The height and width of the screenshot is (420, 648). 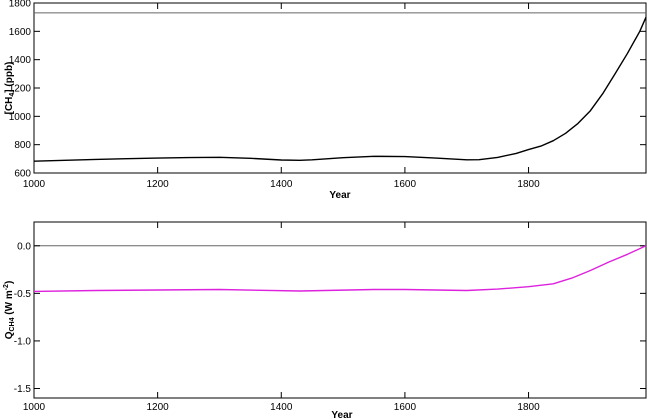 What do you see at coordinates (23, 341) in the screenshot?
I see `y-tick-label: -1.0` at bounding box center [23, 341].